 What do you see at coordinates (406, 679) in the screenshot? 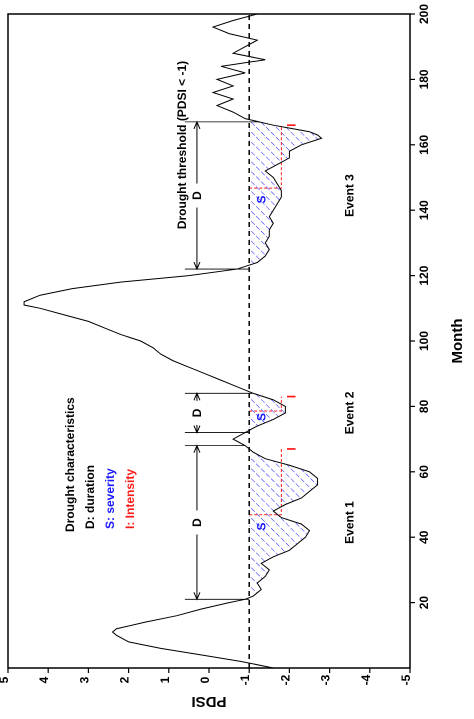
I see `y-tick-label: -5` at bounding box center [406, 679].